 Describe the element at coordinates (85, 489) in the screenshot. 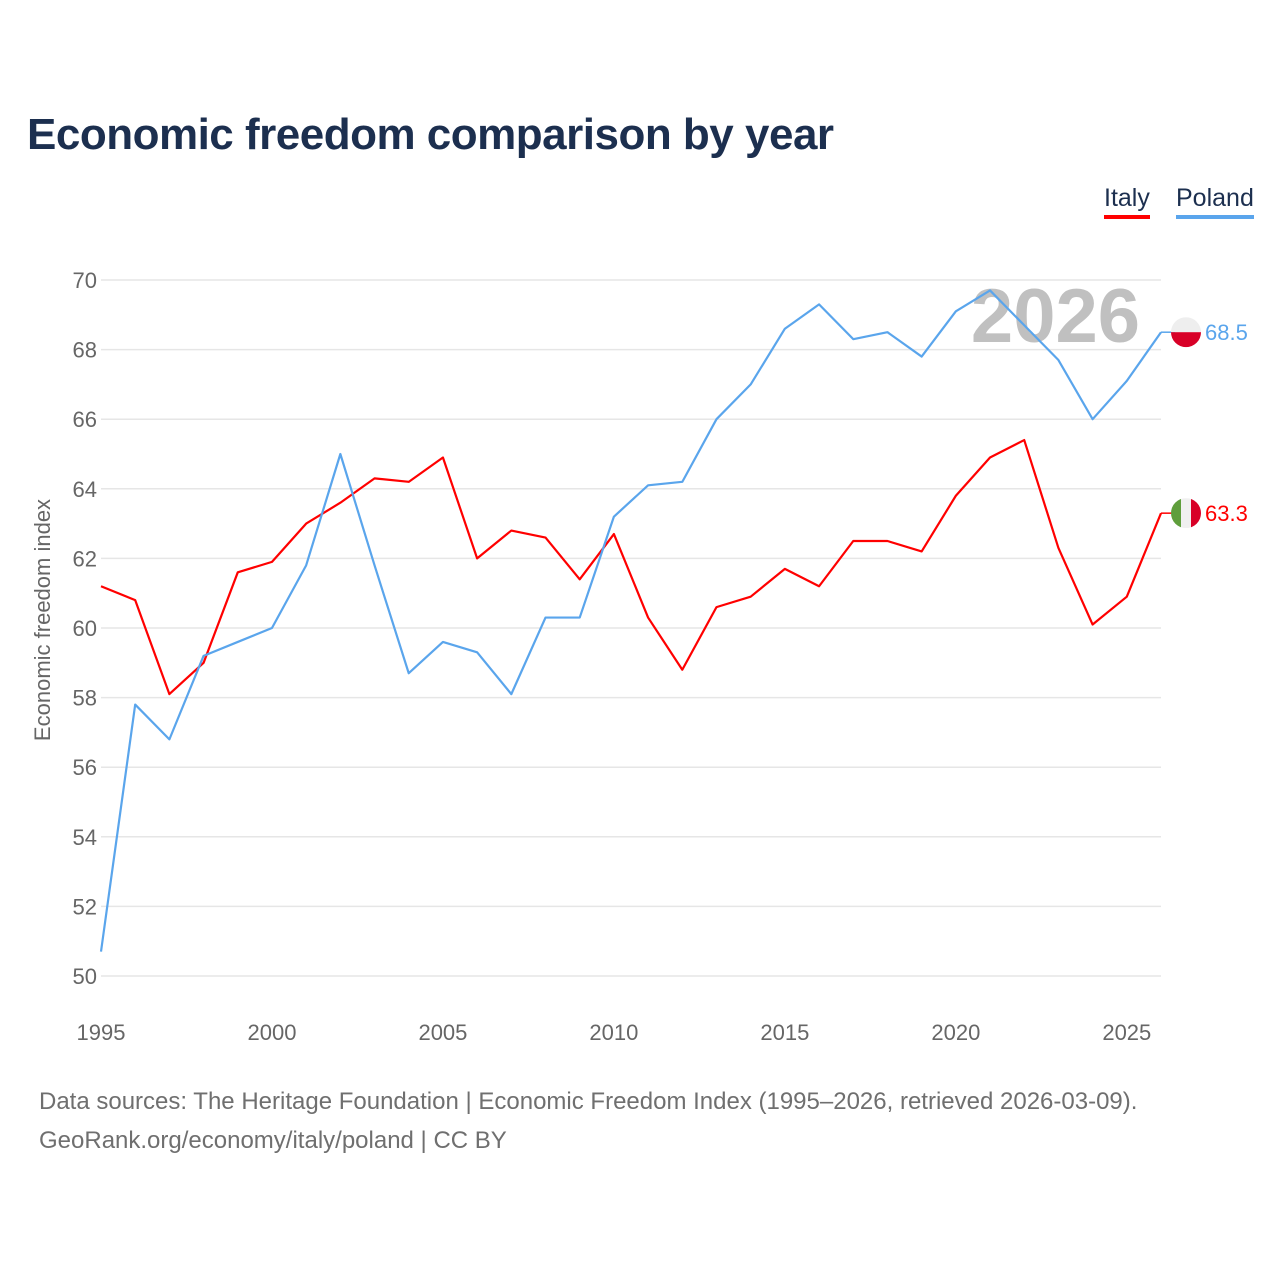

I see `y-tick-label: 64` at that location.